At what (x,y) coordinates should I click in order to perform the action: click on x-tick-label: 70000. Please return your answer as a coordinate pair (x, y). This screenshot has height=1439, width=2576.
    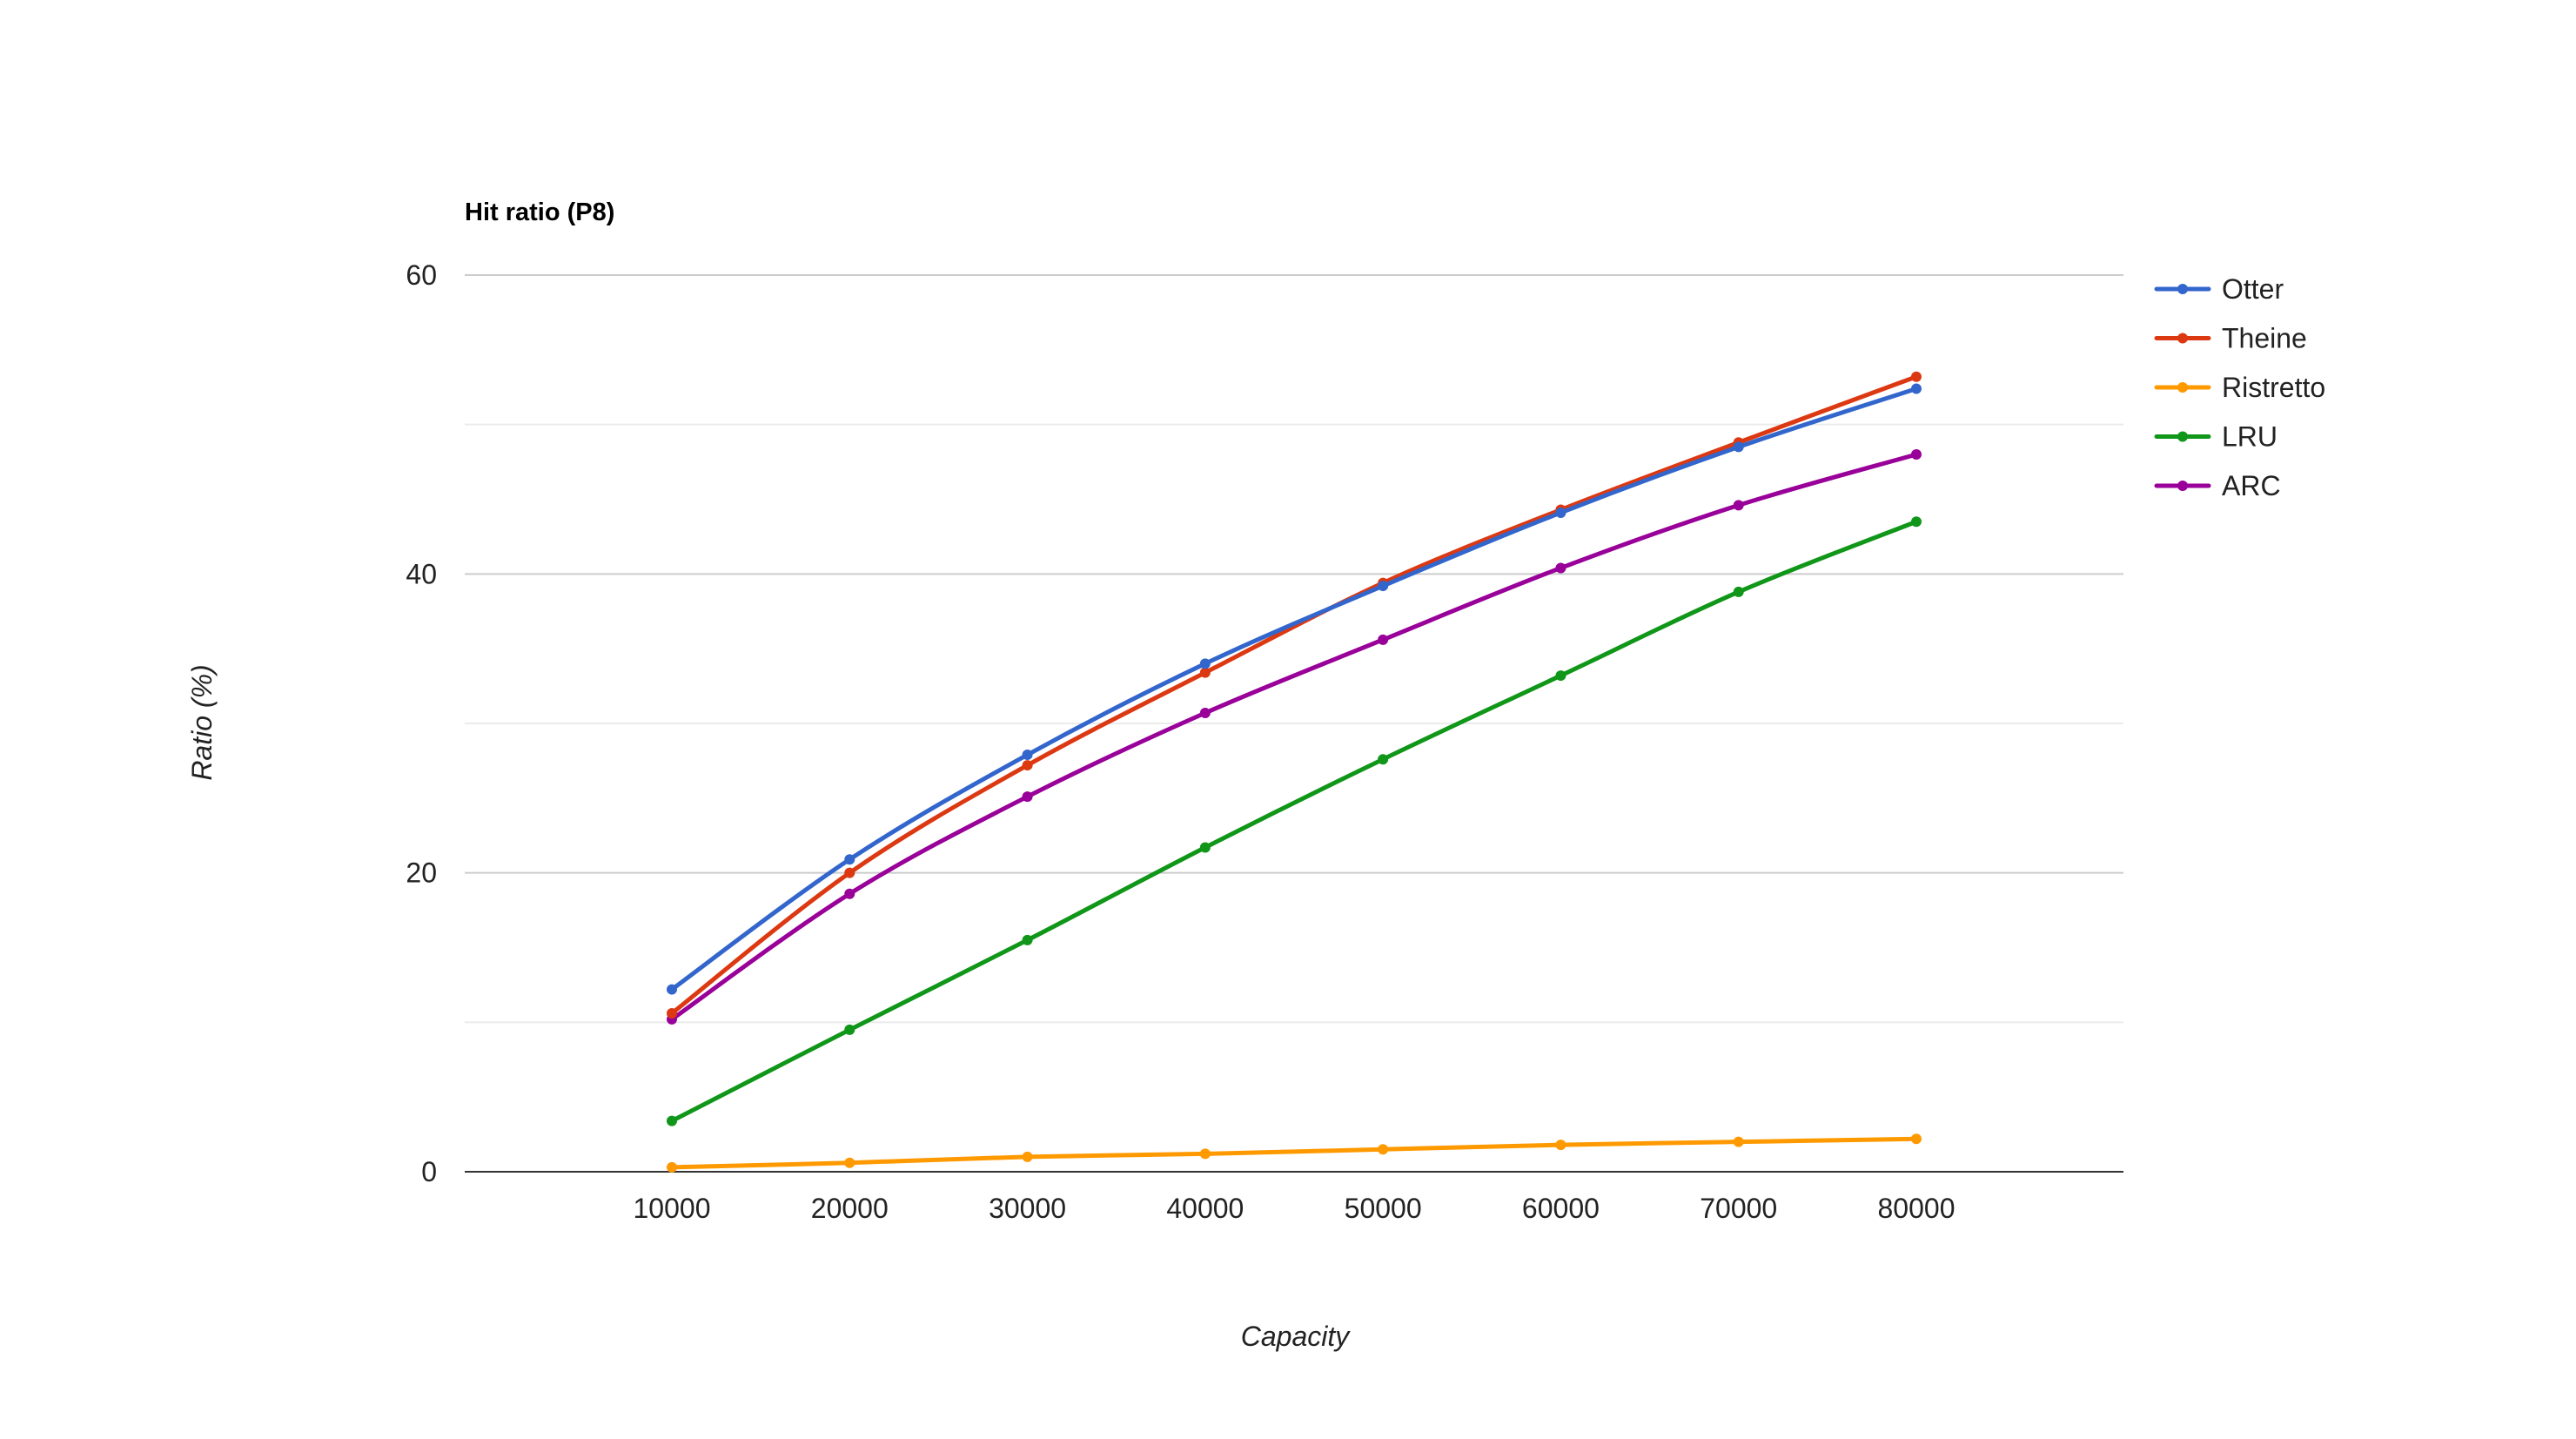
    Looking at the image, I should click on (1738, 1208).